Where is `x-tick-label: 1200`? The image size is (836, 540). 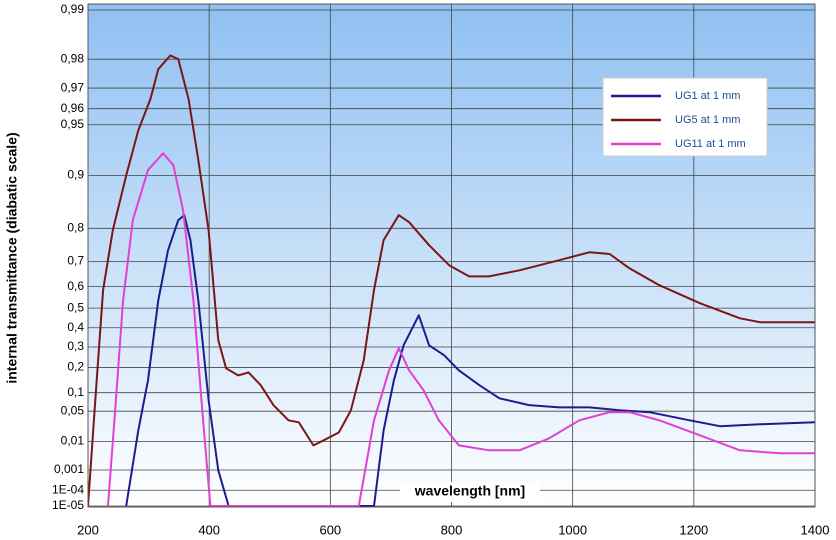
x-tick-label: 1200 is located at coordinates (693, 529).